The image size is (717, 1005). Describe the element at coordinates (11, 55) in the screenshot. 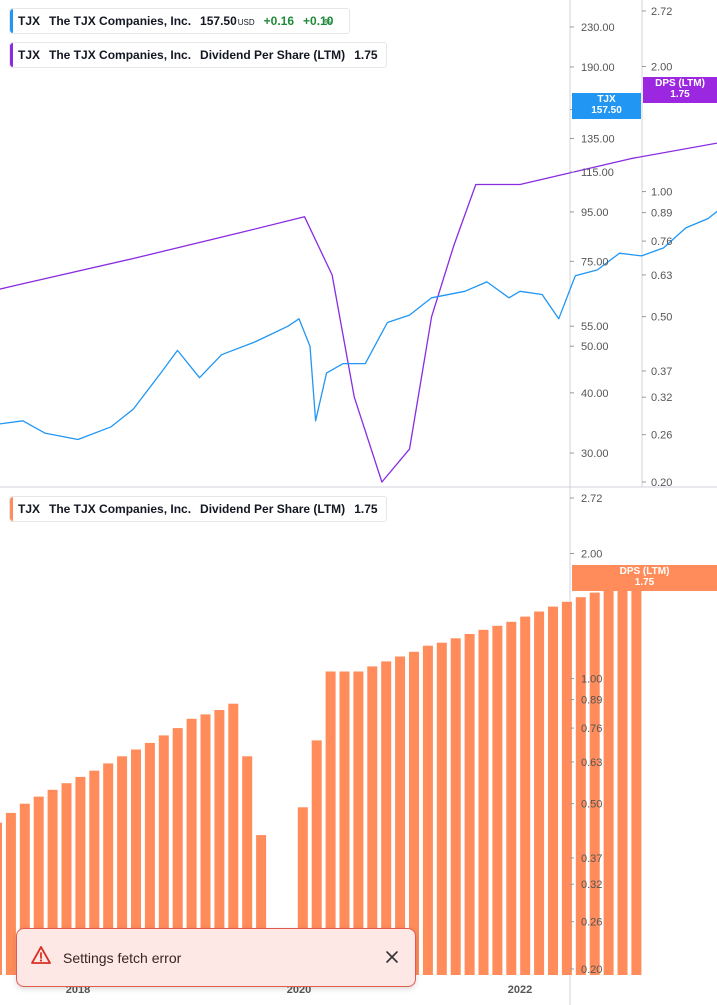

I see `legend-dps-top-swatch` at that location.